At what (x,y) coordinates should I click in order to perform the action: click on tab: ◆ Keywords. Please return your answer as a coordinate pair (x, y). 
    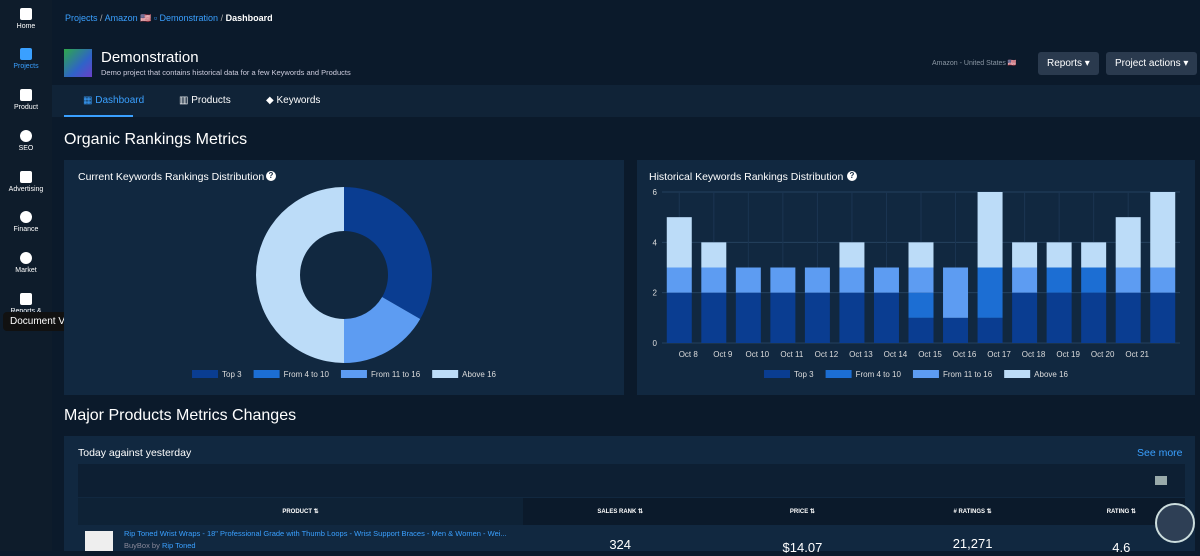
    Looking at the image, I should click on (293, 100).